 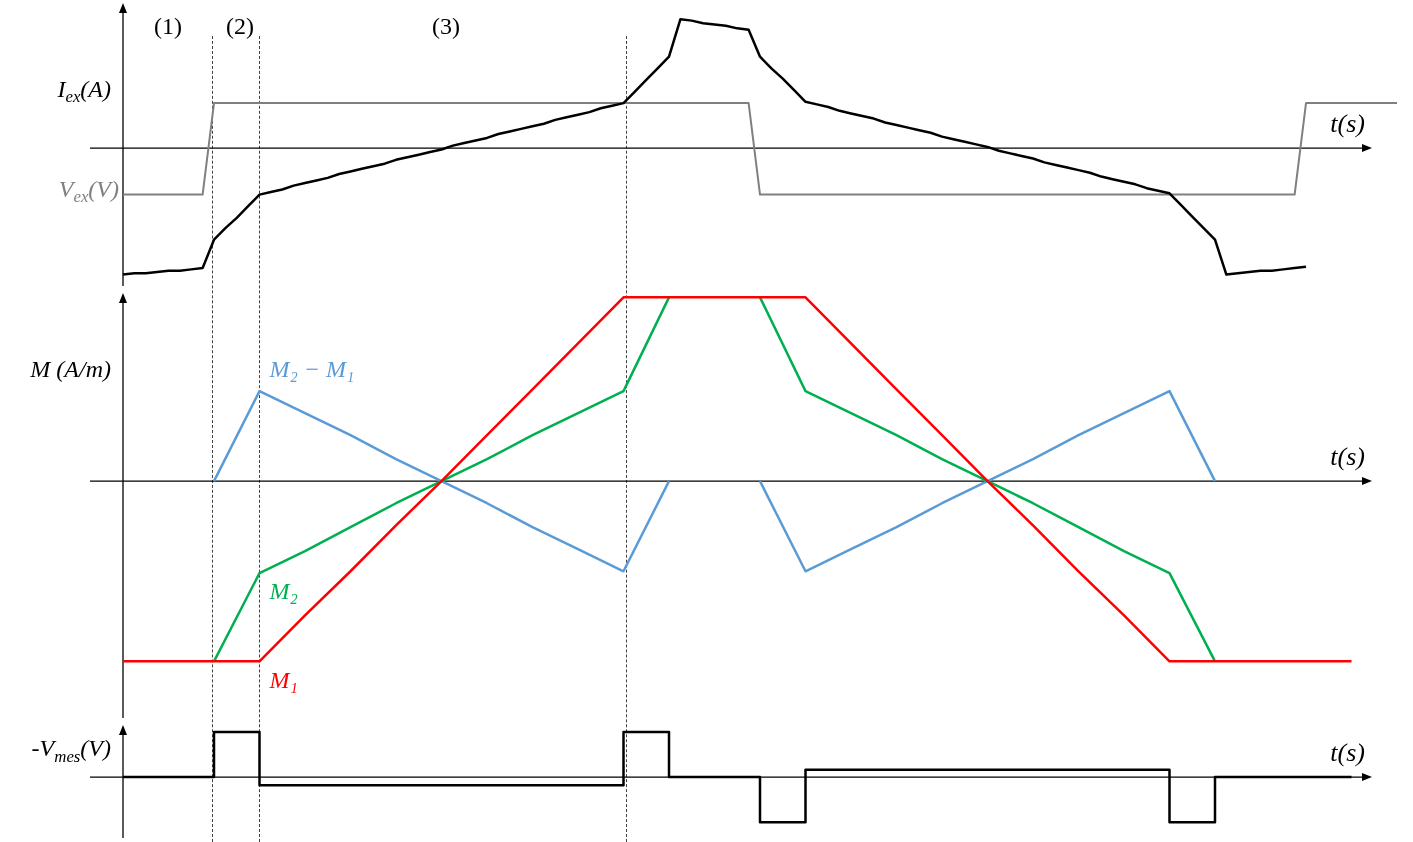 What do you see at coordinates (446, 26) in the screenshot?
I see `annotation: (3)` at bounding box center [446, 26].